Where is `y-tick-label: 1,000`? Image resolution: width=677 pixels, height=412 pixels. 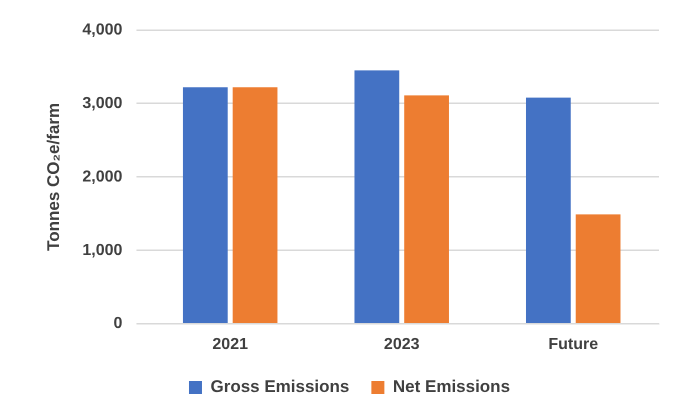 y-tick-label: 1,000 is located at coordinates (102, 250).